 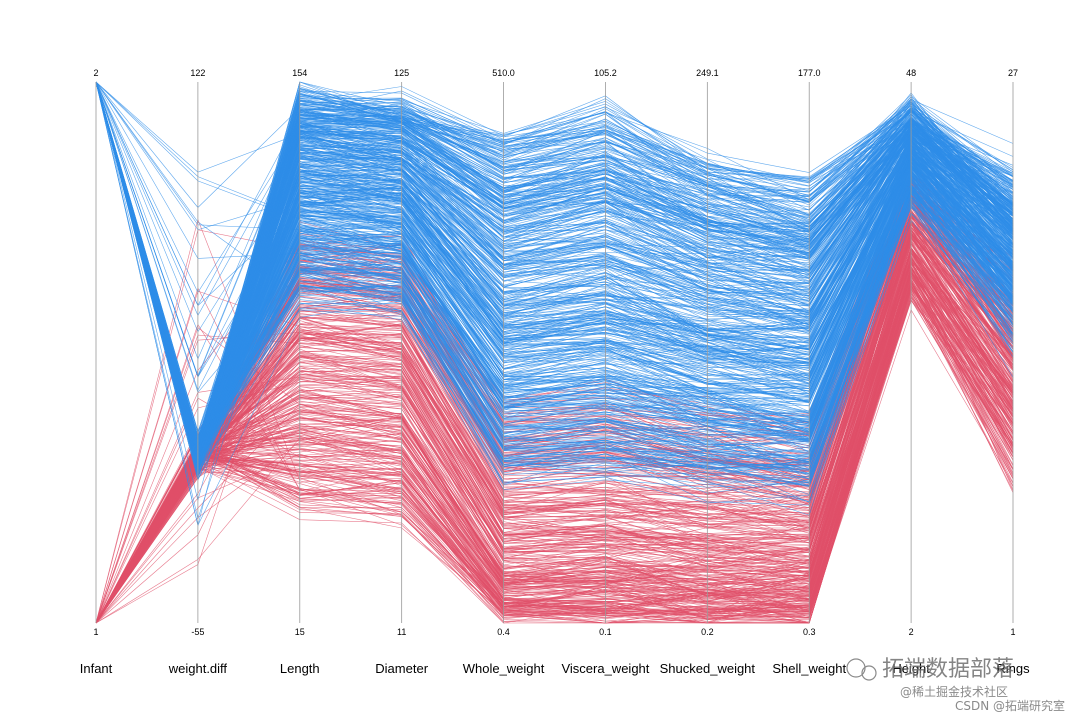 I want to click on watermark-csdn: CSDN @拓端研究室, so click(x=1010, y=705).